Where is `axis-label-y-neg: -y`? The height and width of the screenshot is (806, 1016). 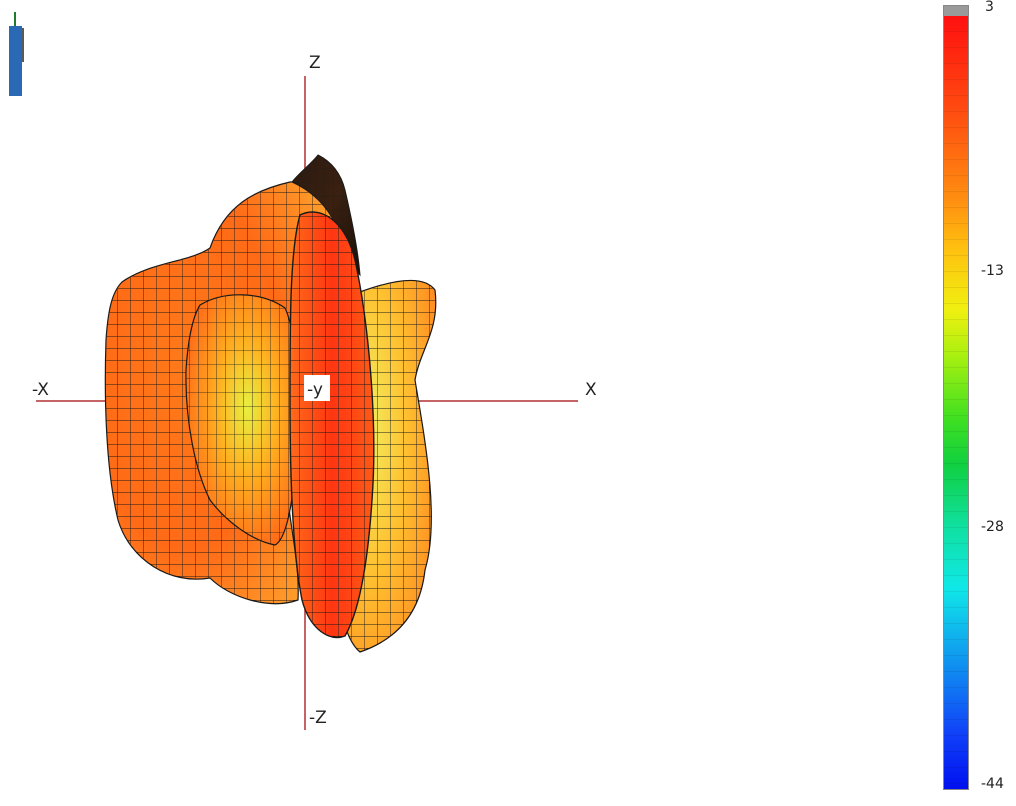
axis-label-y-neg: -y is located at coordinates (315, 390).